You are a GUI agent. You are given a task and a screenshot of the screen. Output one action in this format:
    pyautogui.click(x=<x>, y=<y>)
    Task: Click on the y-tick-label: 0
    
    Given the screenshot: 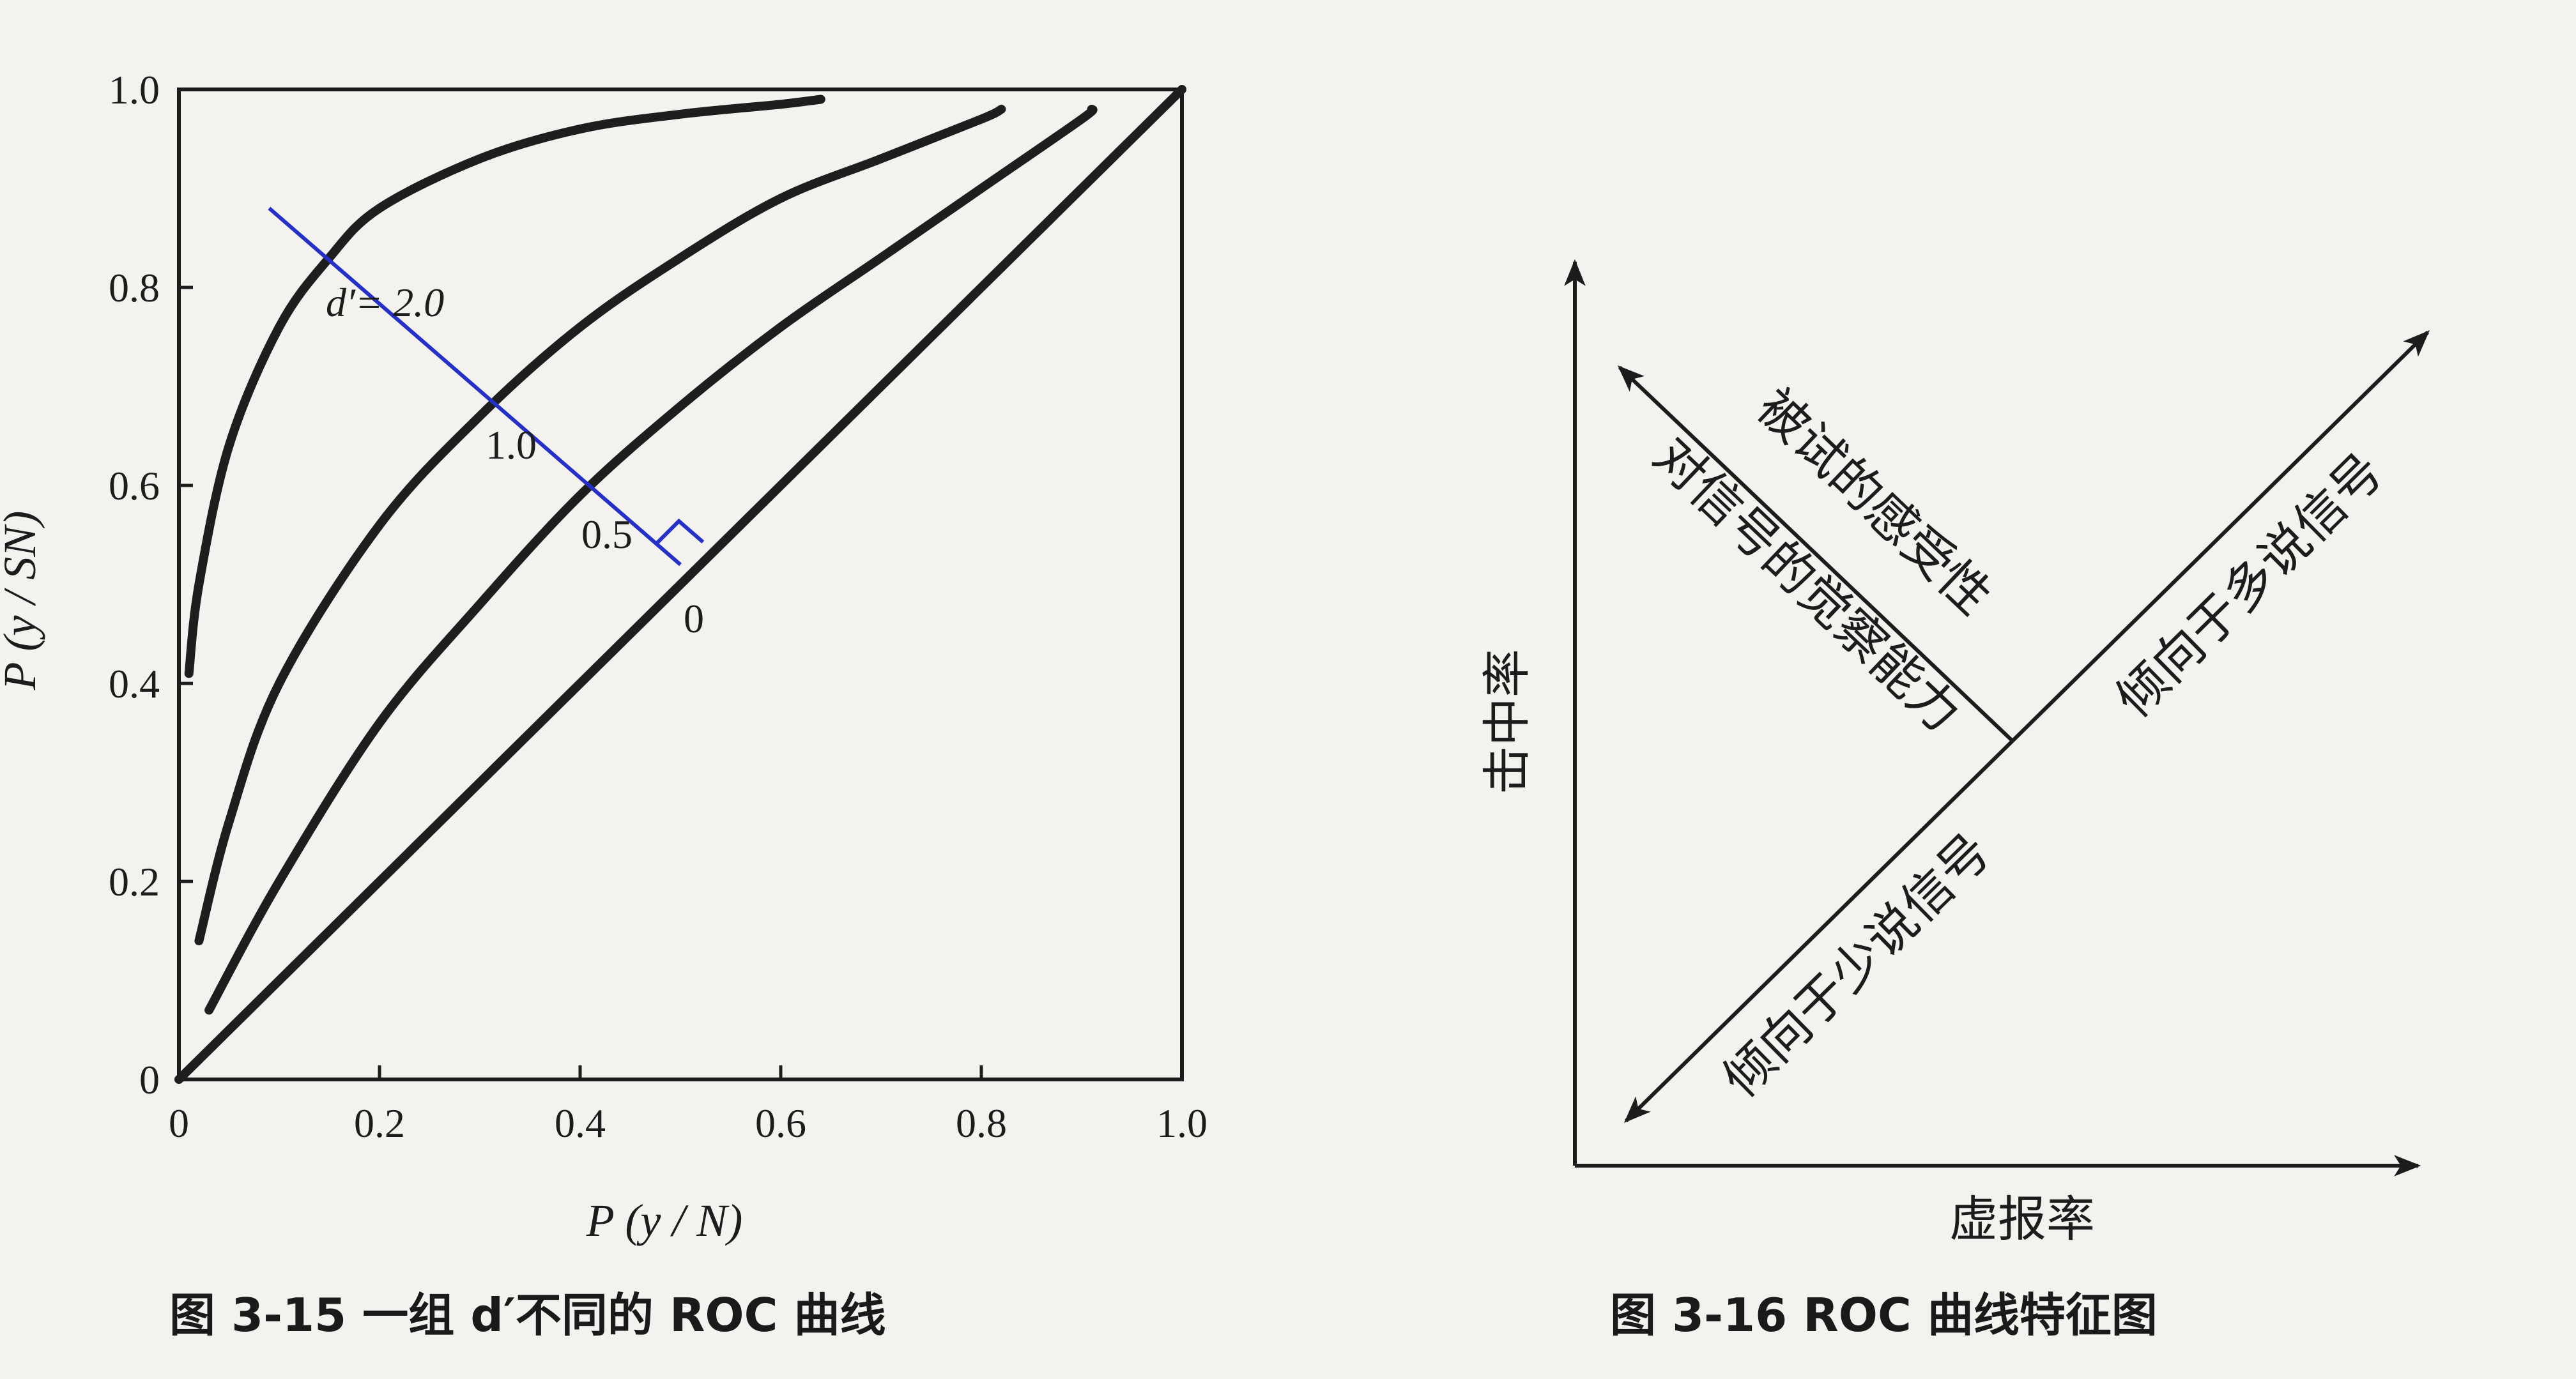 What is the action you would take?
    pyautogui.click(x=149, y=1079)
    